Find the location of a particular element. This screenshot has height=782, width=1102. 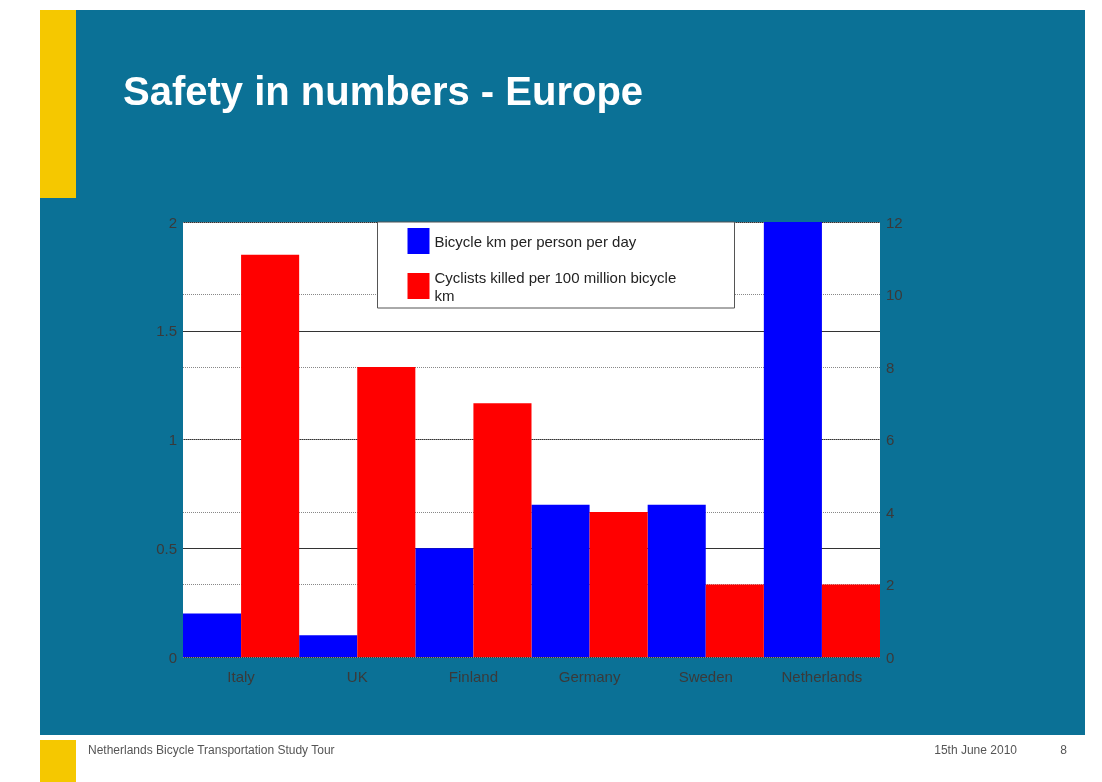

text: Netherlands Bicycle Transportation Study Tour is located at coordinates (211, 750).